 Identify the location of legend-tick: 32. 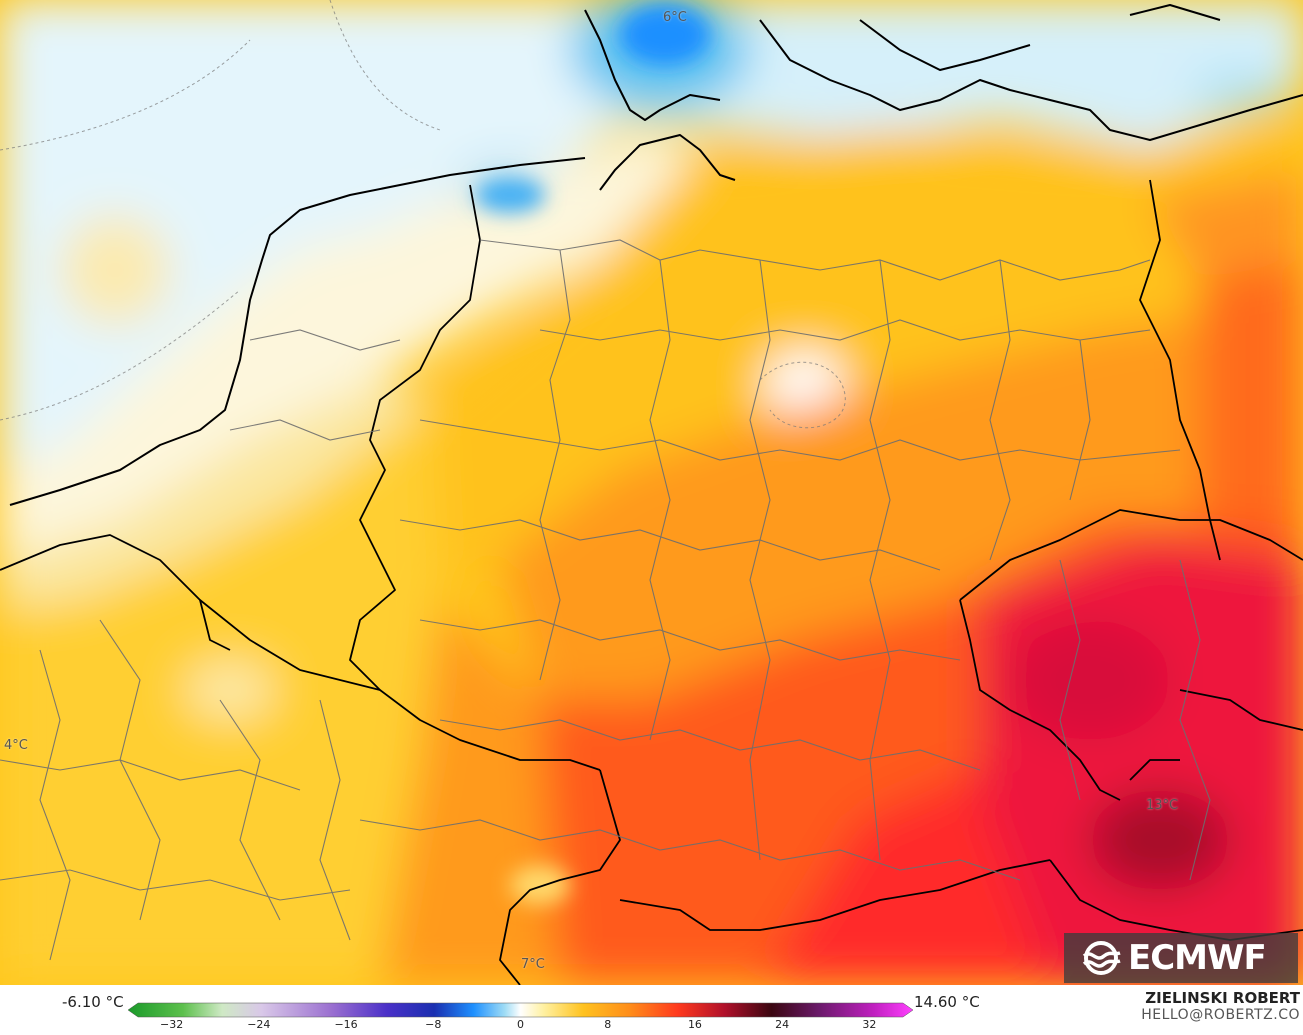
(869, 1024).